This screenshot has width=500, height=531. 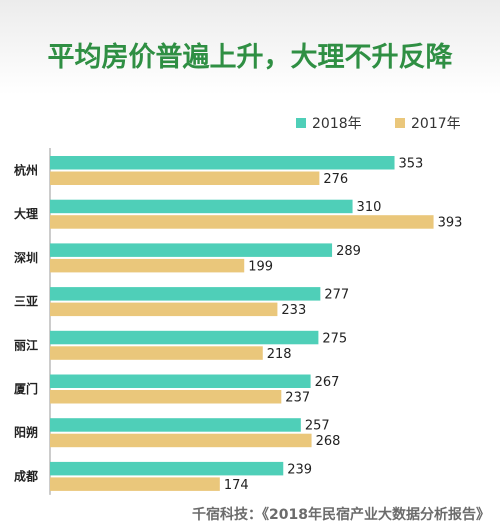 I want to click on value-label-6-1: 268, so click(x=328, y=441).